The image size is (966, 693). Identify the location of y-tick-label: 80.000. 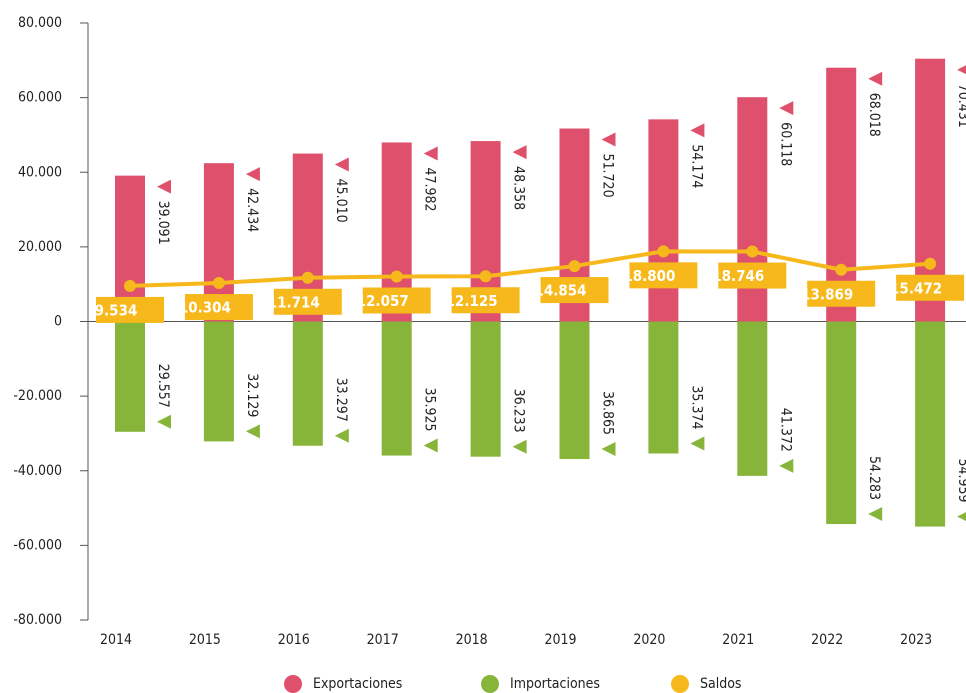
(40, 23).